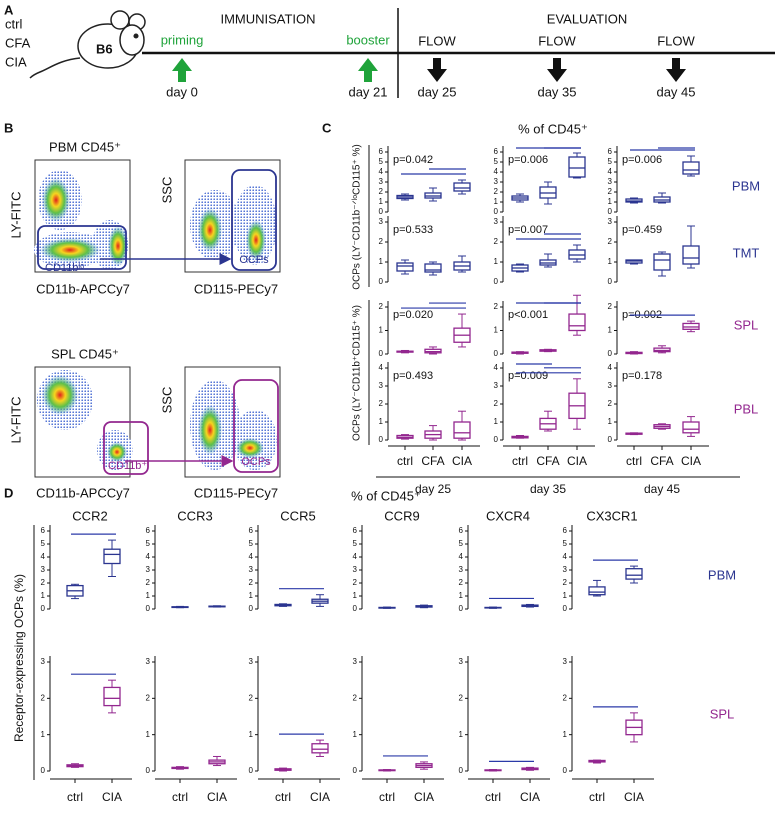 The height and width of the screenshot is (822, 775). I want to click on arrow-down, so click(676, 70).